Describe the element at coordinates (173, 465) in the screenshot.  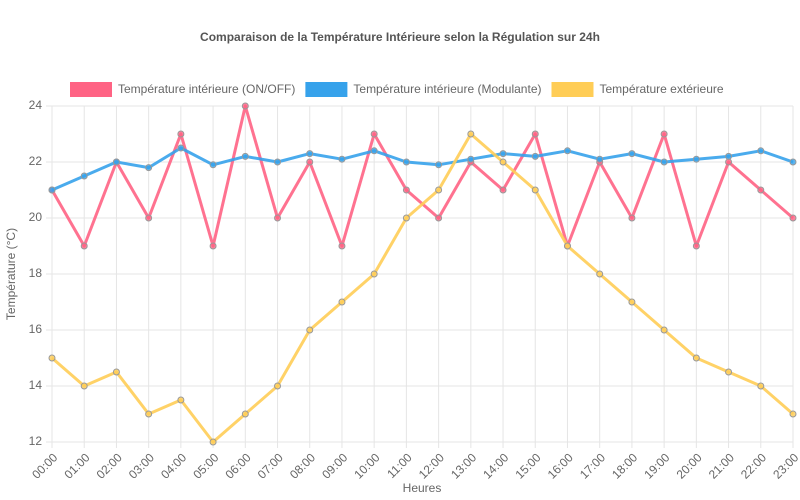
I see `x-tick-label: 04:00` at that location.